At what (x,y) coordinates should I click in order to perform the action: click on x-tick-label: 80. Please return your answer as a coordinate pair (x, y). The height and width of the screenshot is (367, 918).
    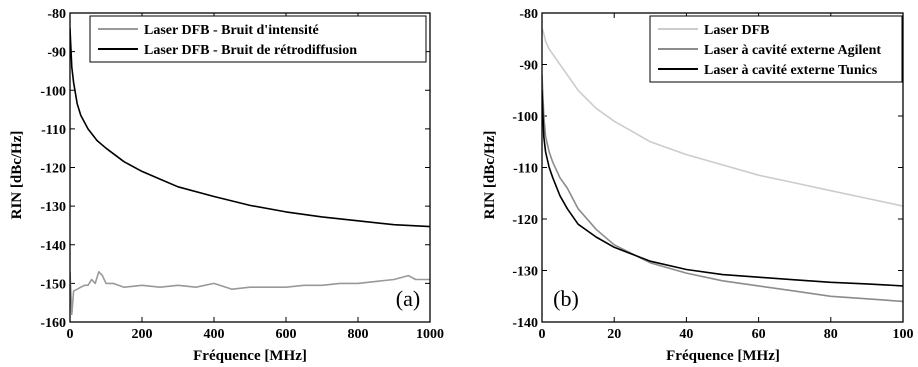
    Looking at the image, I should click on (831, 334).